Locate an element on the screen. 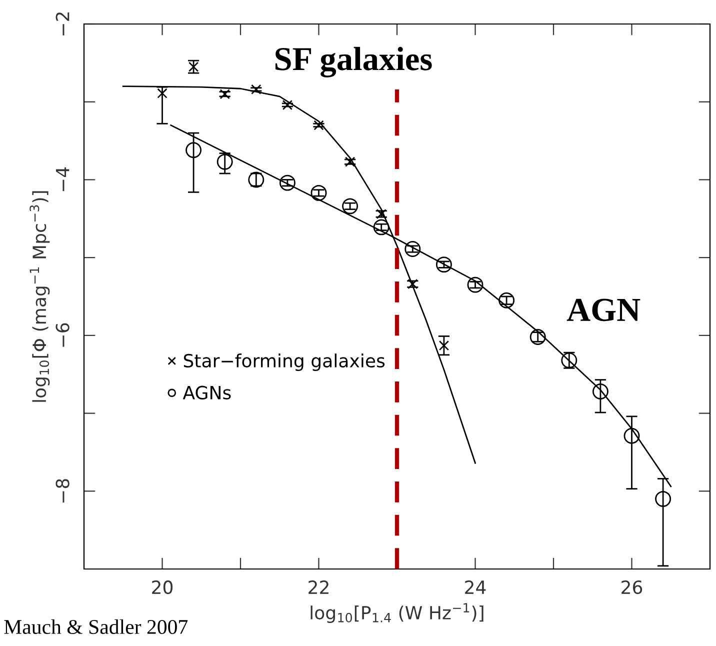 This screenshot has height=646, width=716. x-tick-label: 22 is located at coordinates (318, 587).